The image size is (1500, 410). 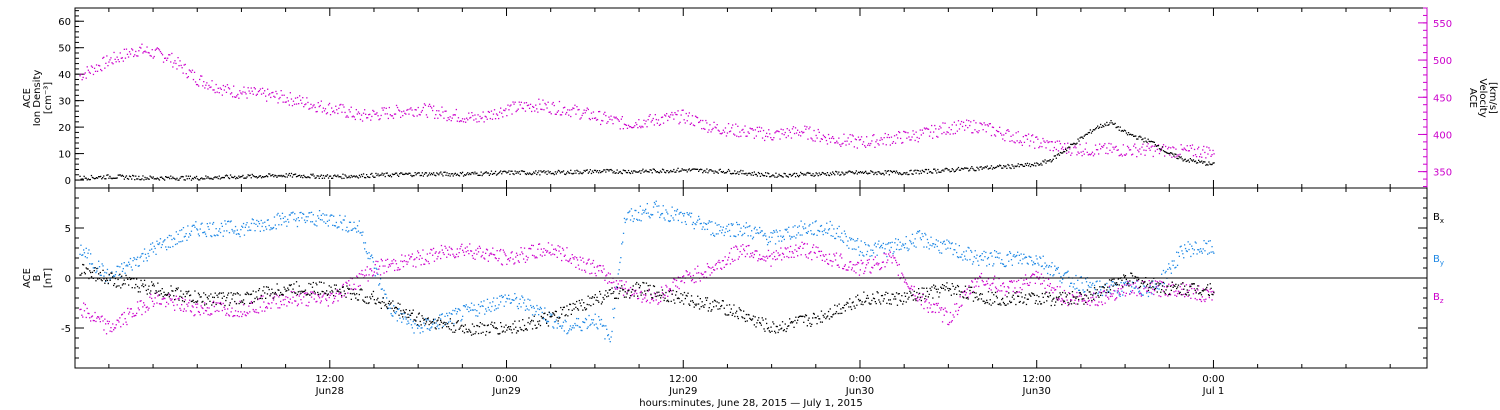 I want to click on bx-point, so click(x=106, y=279).